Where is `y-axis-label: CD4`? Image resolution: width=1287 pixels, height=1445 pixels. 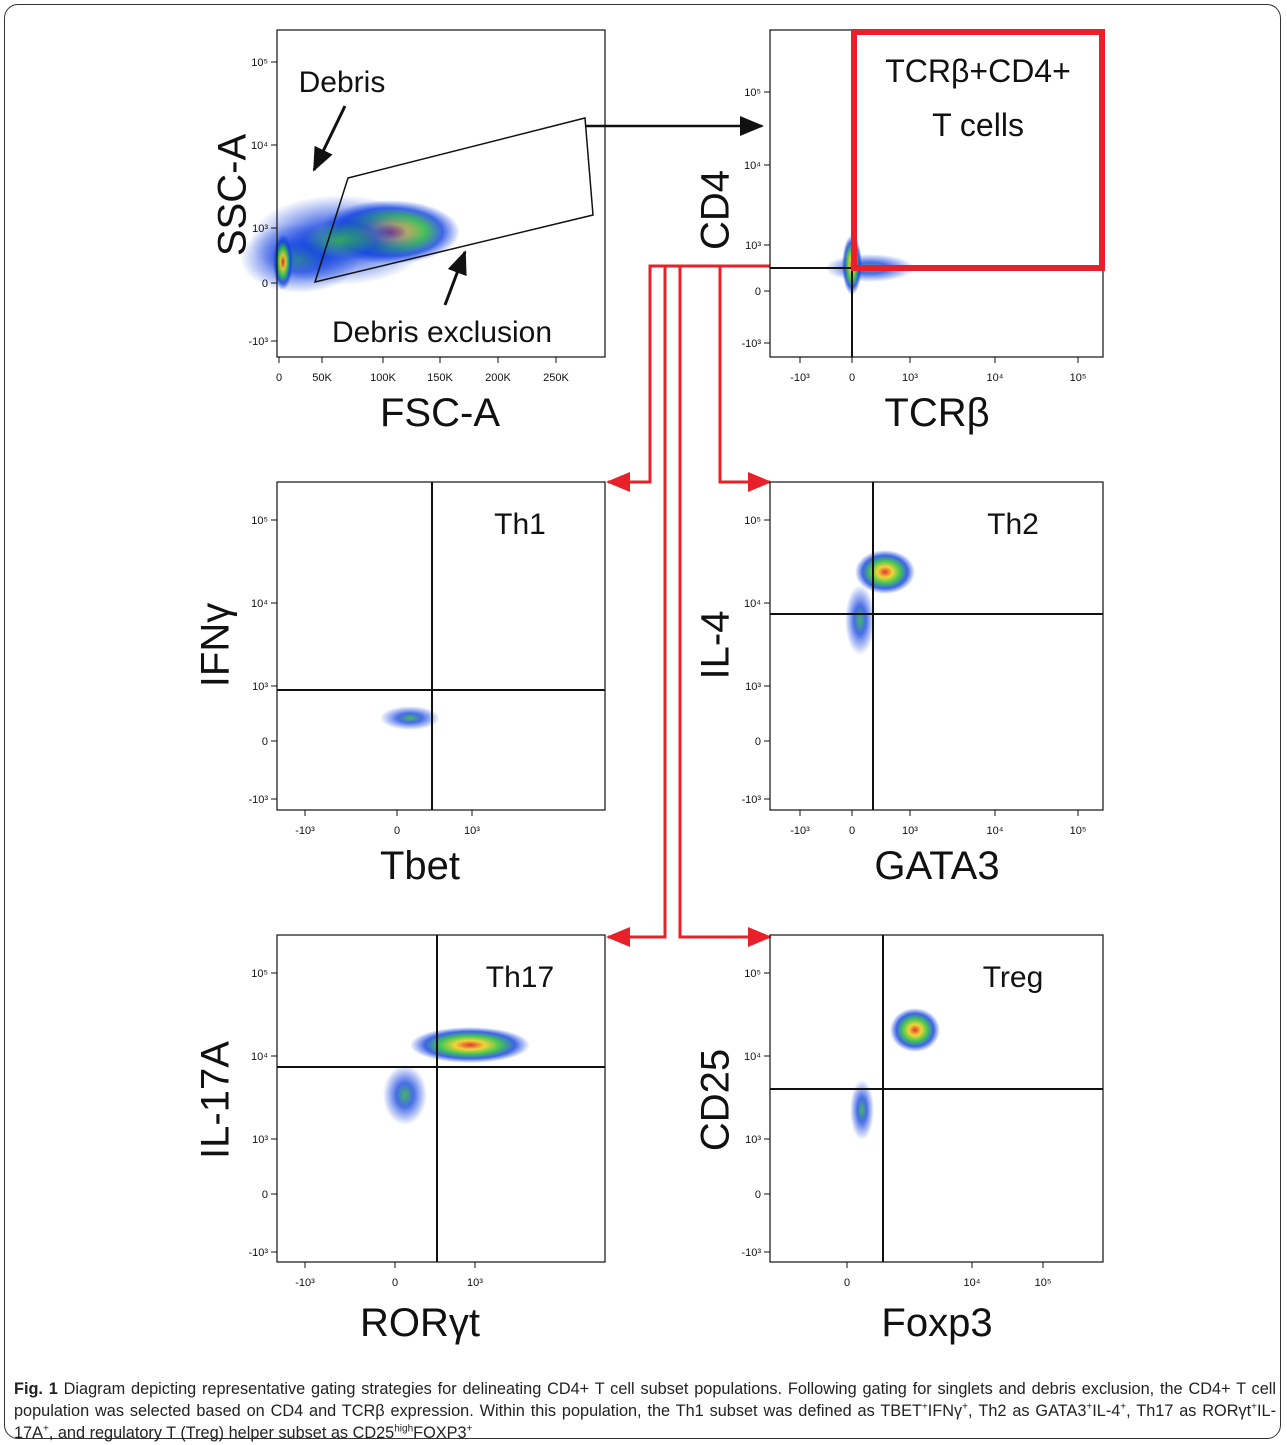
y-axis-label: CD4 is located at coordinates (716, 210).